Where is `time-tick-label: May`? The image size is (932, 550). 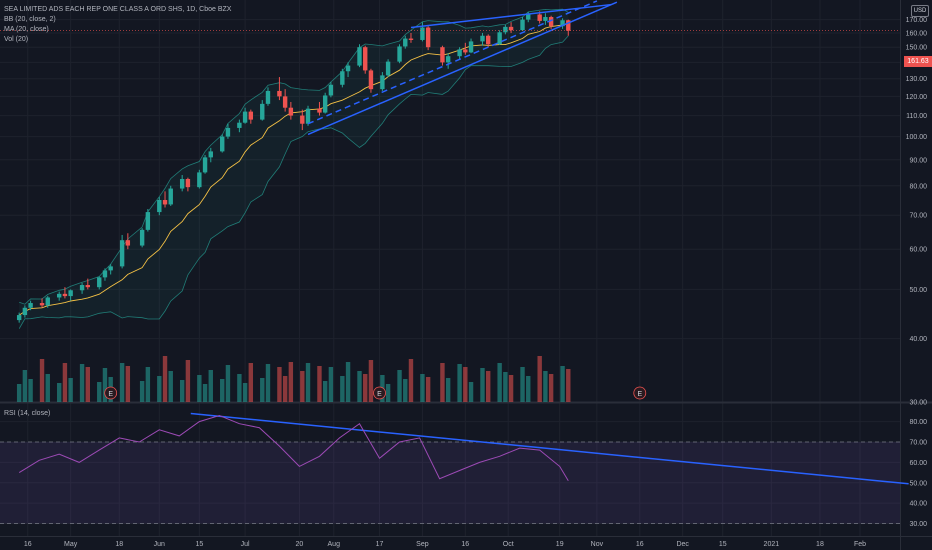 time-tick-label: May is located at coordinates (71, 544).